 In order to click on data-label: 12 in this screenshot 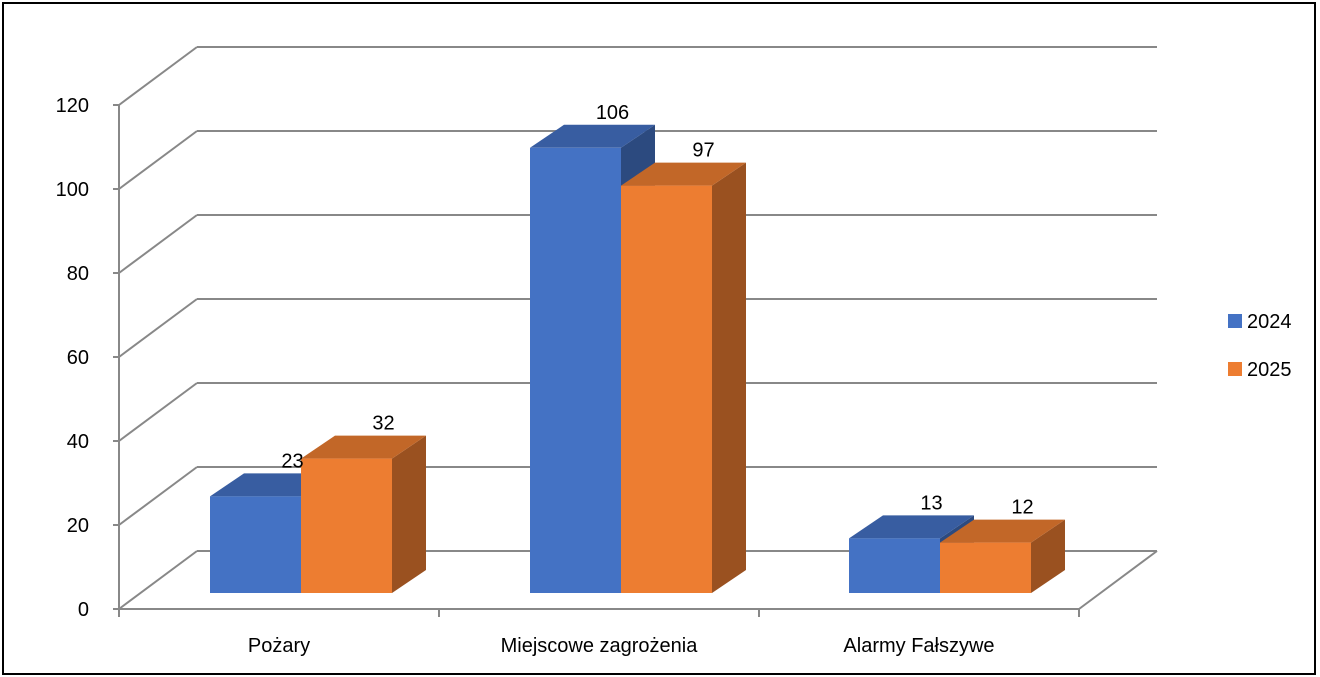, I will do `click(1022, 508)`.